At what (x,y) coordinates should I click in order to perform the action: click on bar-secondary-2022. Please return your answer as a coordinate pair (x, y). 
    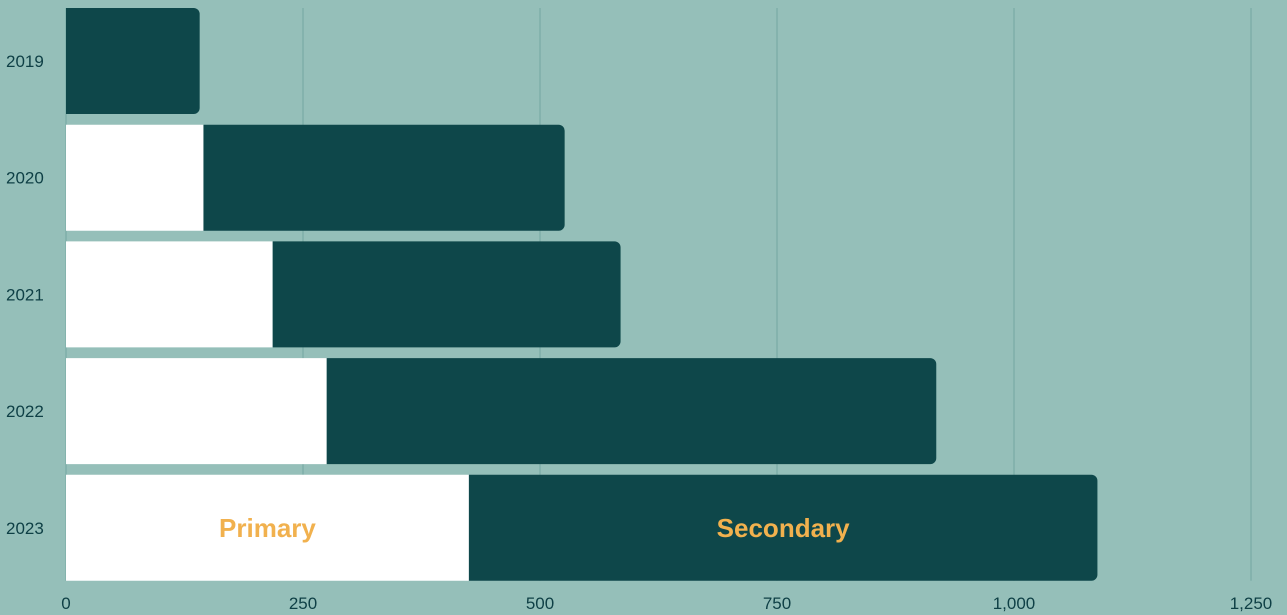
    Looking at the image, I should click on (631, 411).